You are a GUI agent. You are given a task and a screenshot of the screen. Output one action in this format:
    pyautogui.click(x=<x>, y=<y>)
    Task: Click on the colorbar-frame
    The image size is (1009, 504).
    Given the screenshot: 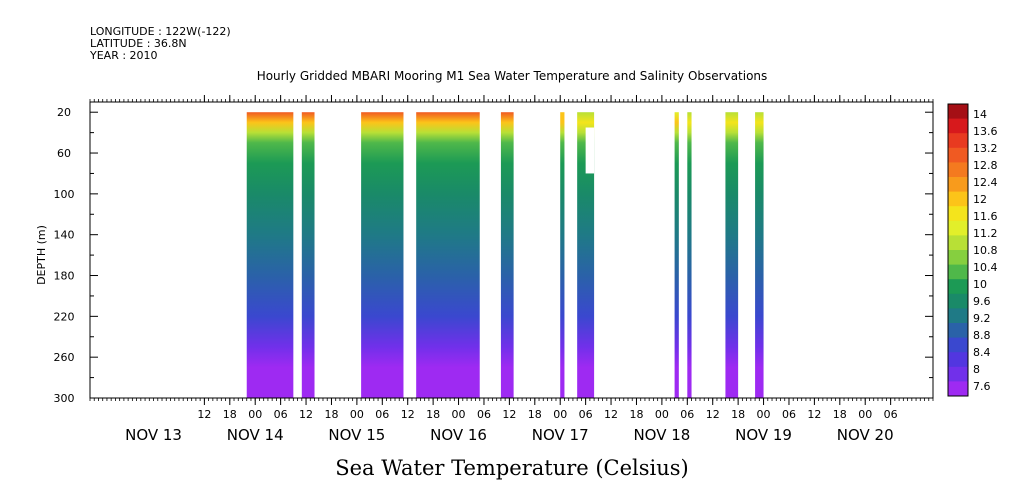 What is the action you would take?
    pyautogui.click(x=958, y=250)
    